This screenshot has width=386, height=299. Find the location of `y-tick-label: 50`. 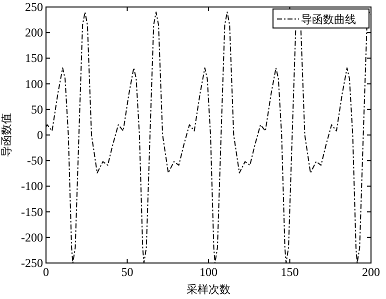

y-tick-label: 50 is located at coordinates (37, 109).